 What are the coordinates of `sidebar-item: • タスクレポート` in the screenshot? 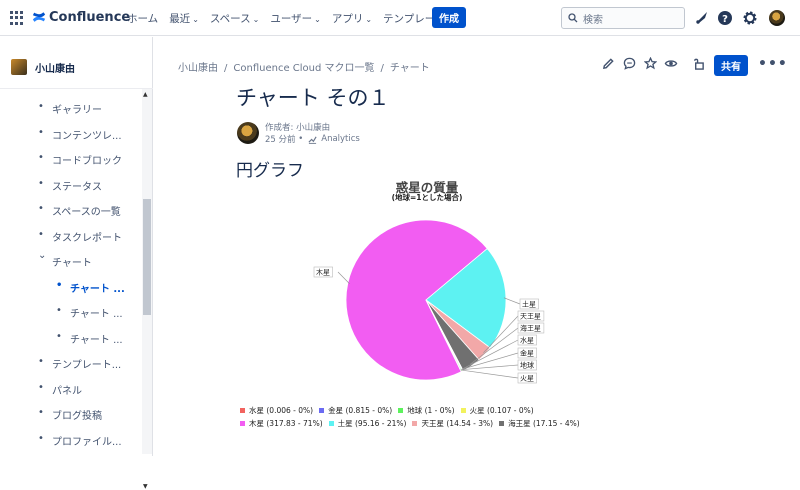 It's located at (71, 236).